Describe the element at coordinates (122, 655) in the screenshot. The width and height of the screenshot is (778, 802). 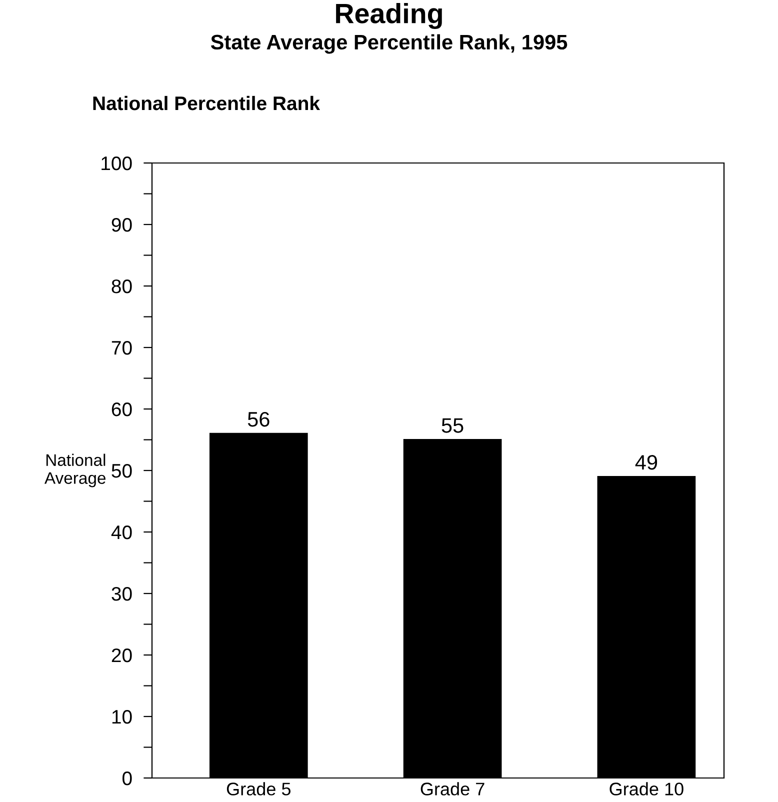
I see `y-tick-label: 20` at that location.